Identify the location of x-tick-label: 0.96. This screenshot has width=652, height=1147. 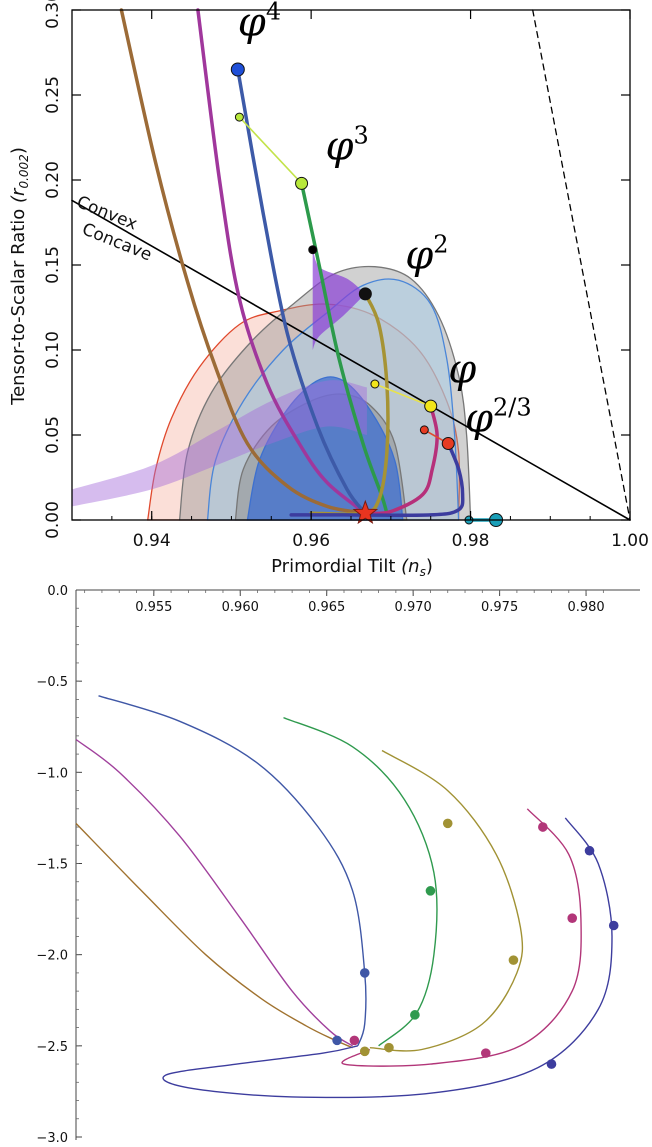
(311, 541).